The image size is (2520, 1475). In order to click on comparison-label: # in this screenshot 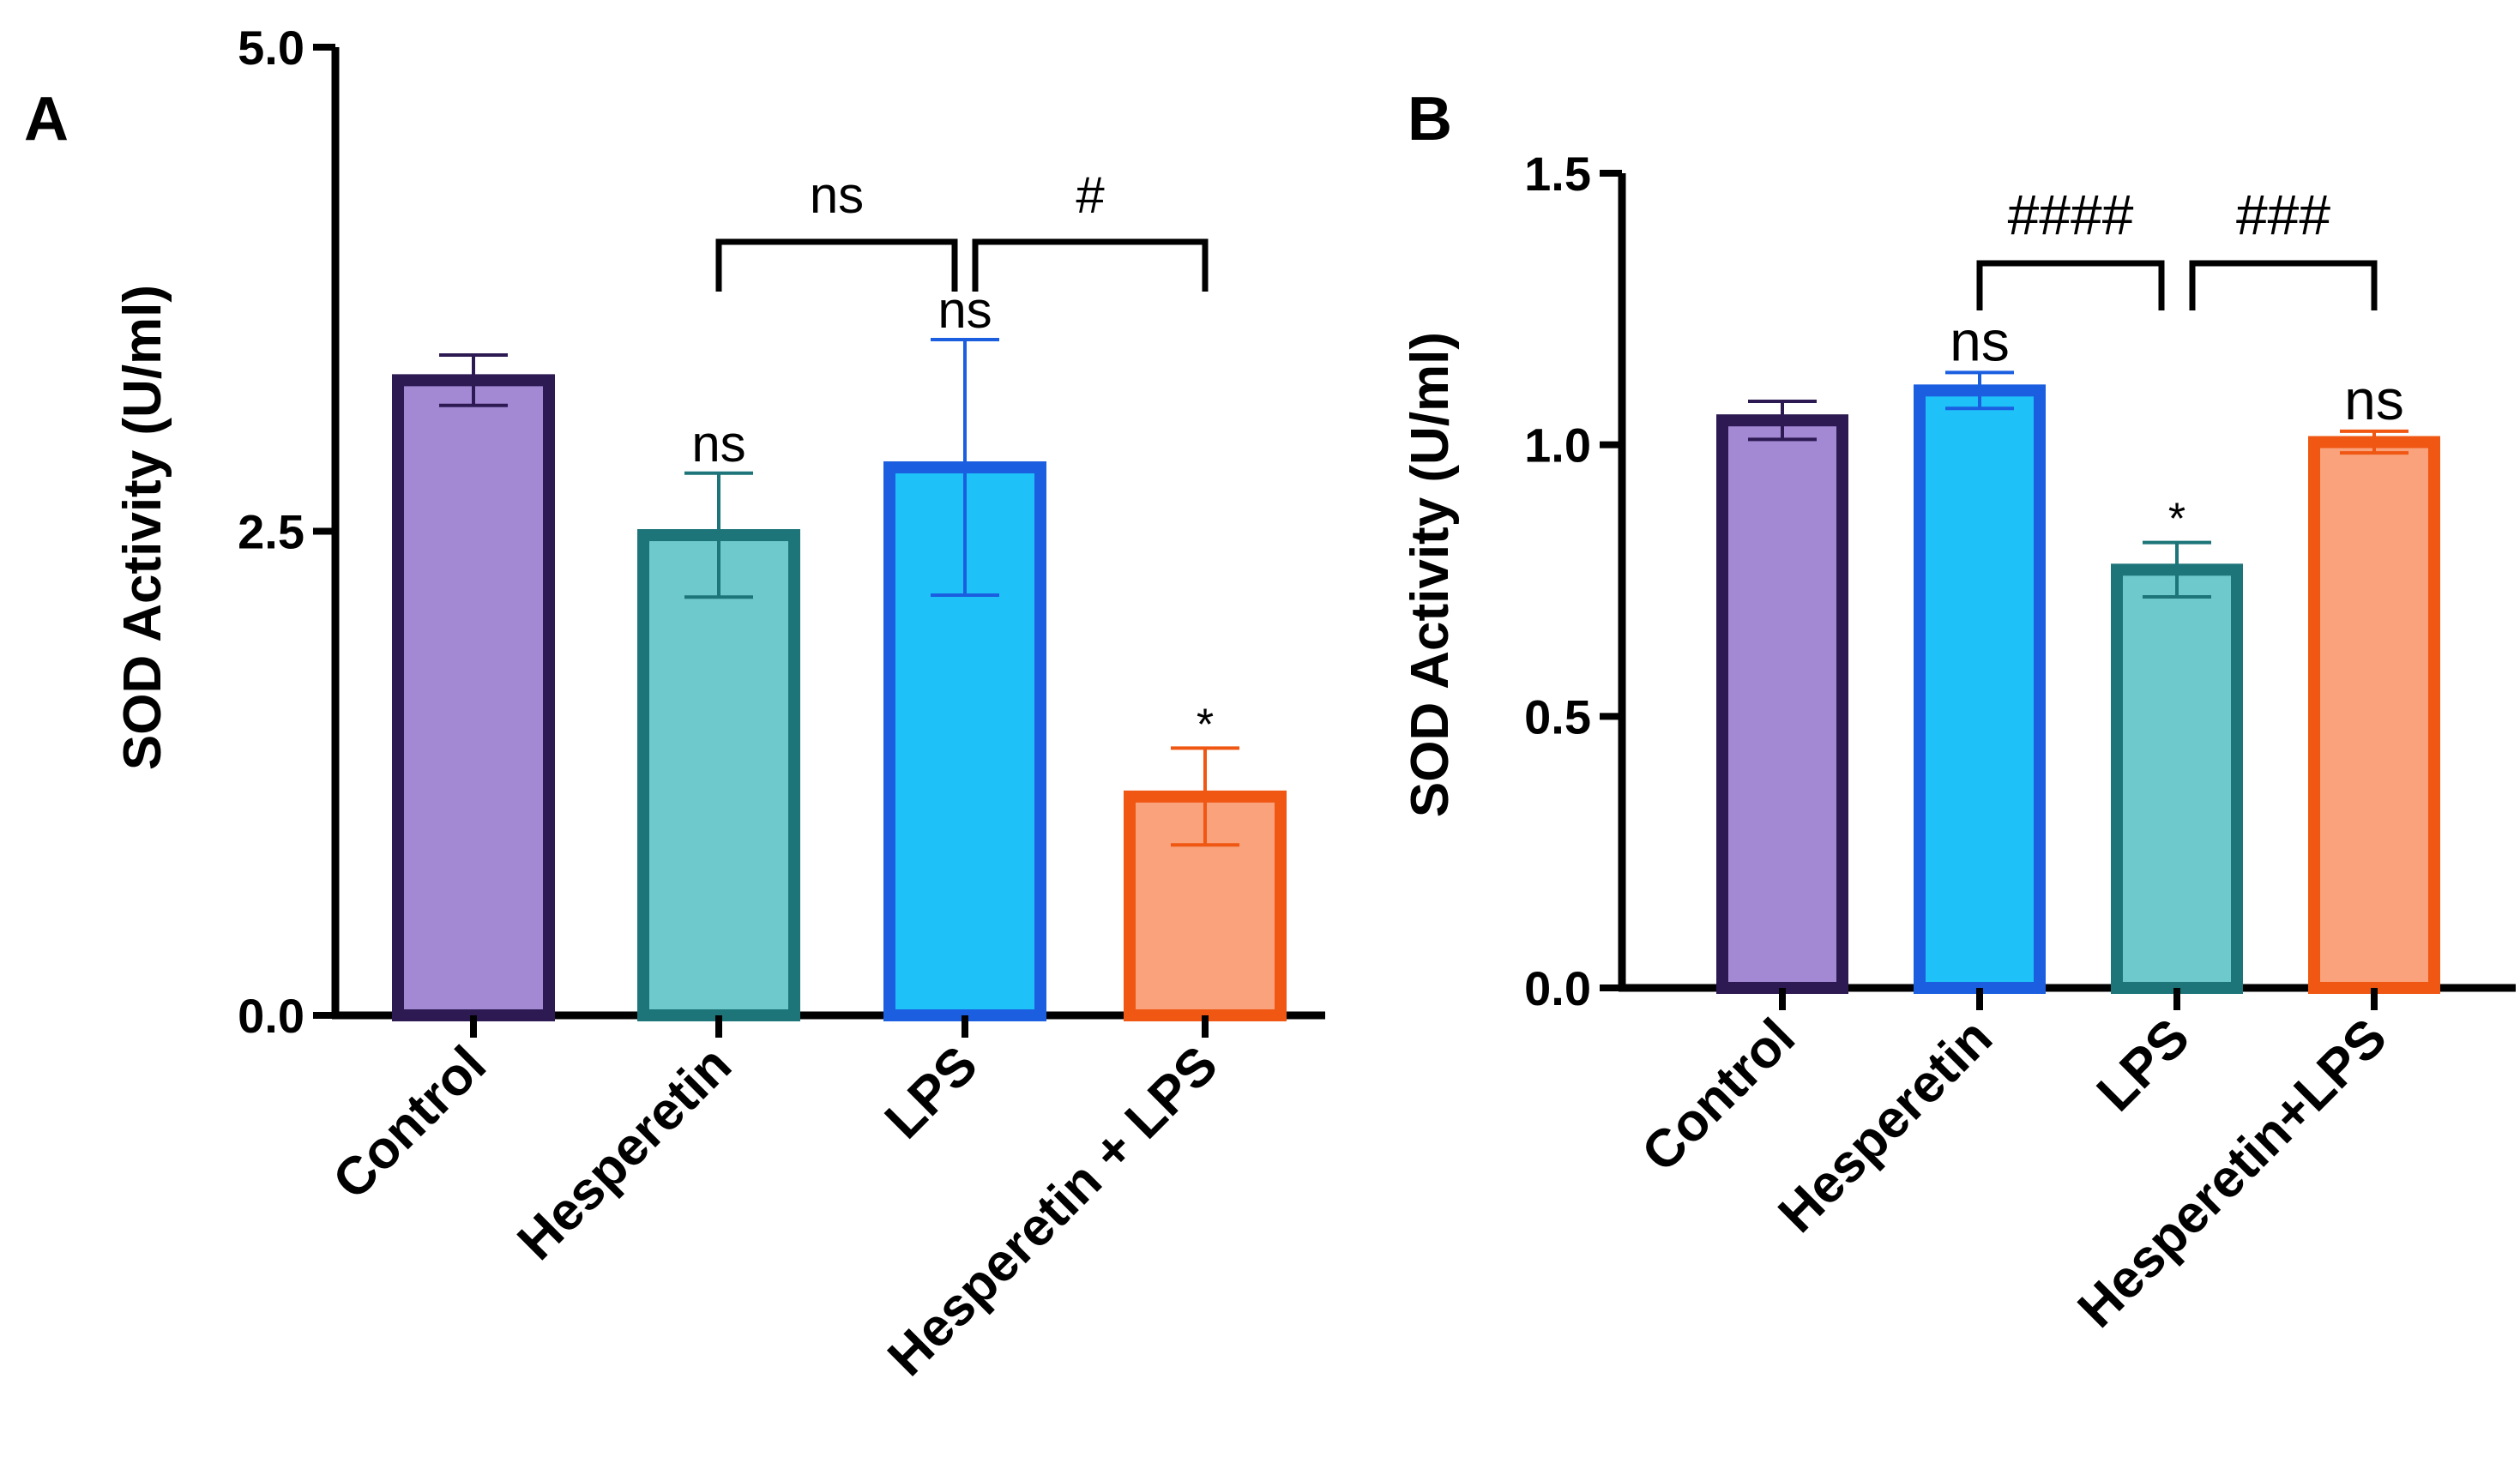, I will do `click(1090, 195)`.